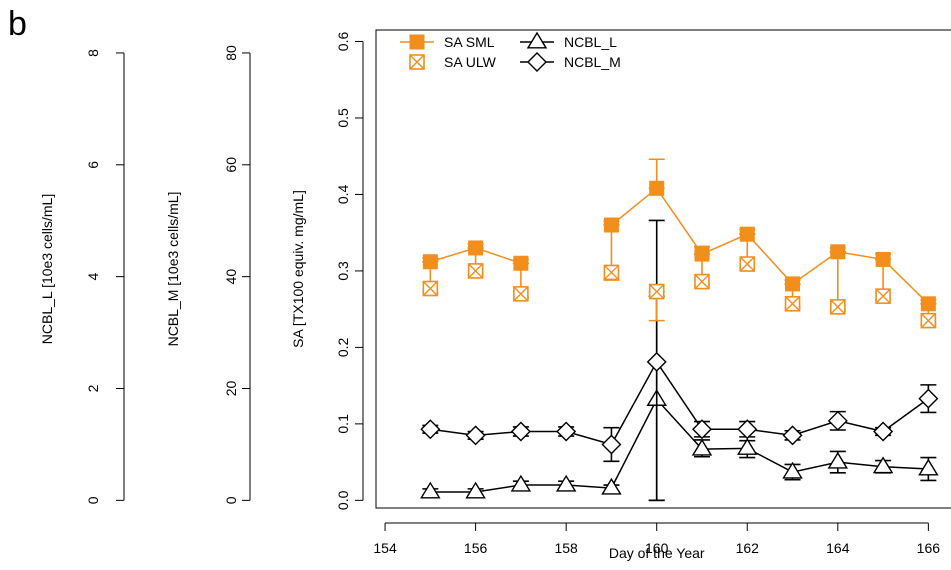 Image resolution: width=951 pixels, height=570 pixels. I want to click on legend-label: NCBL_L, so click(590, 42).